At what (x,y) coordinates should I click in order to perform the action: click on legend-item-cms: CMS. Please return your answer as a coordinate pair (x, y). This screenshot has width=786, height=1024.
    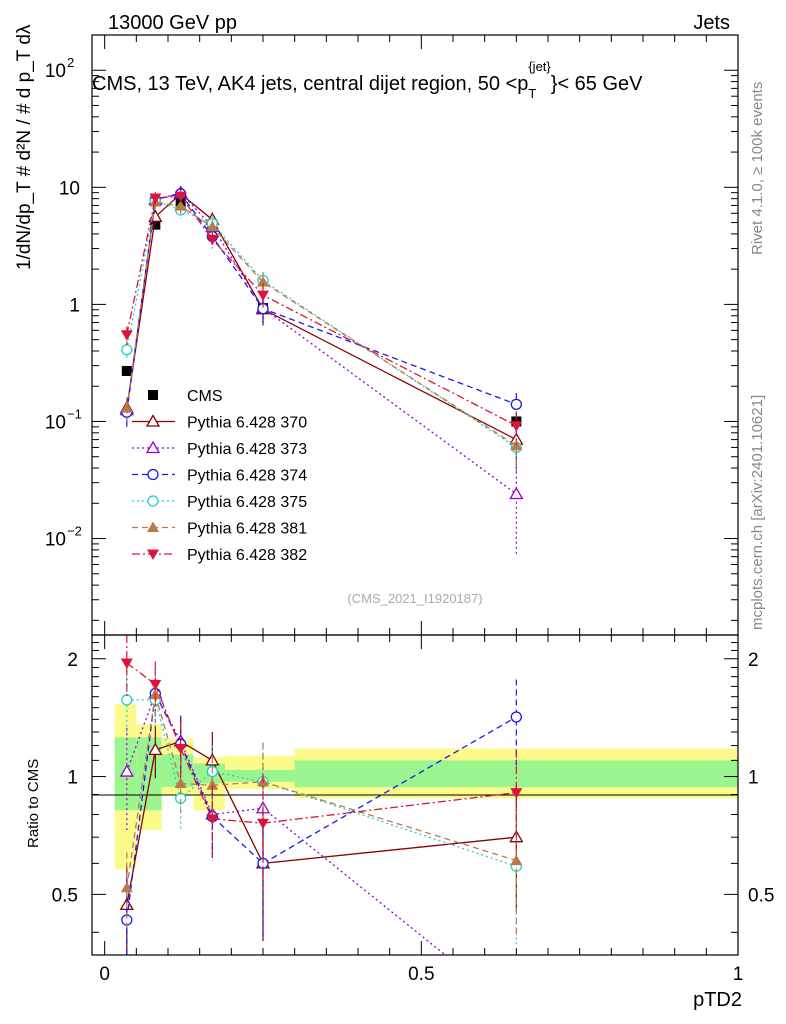
    Looking at the image, I should click on (185, 396).